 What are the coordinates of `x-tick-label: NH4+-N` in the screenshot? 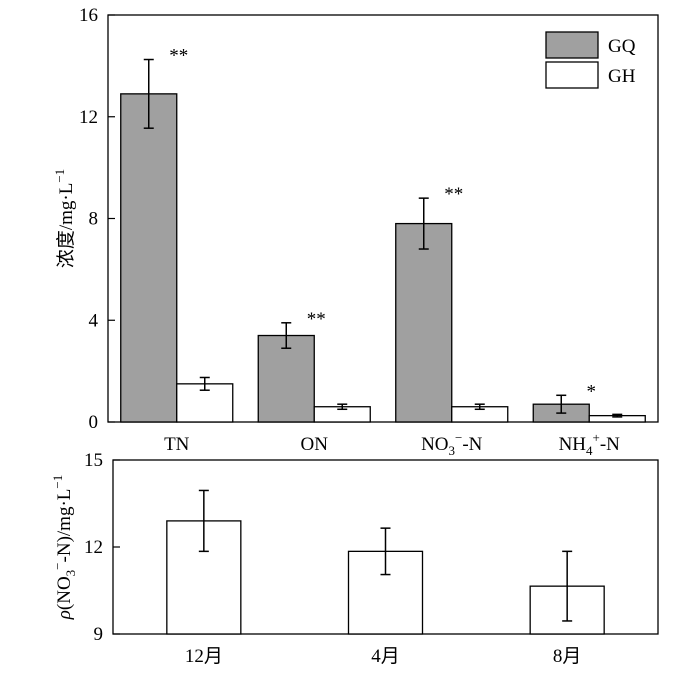 It's located at (590, 444).